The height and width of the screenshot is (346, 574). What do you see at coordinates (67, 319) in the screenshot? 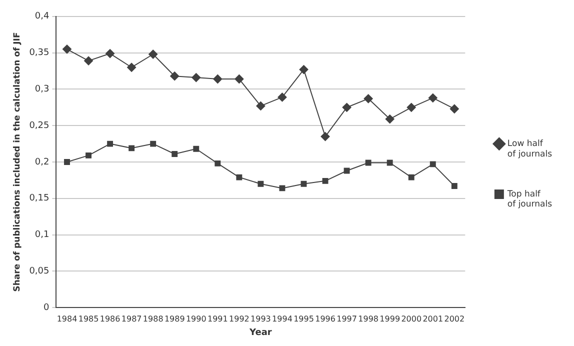
I see `x-tick-label: 1984` at bounding box center [67, 319].